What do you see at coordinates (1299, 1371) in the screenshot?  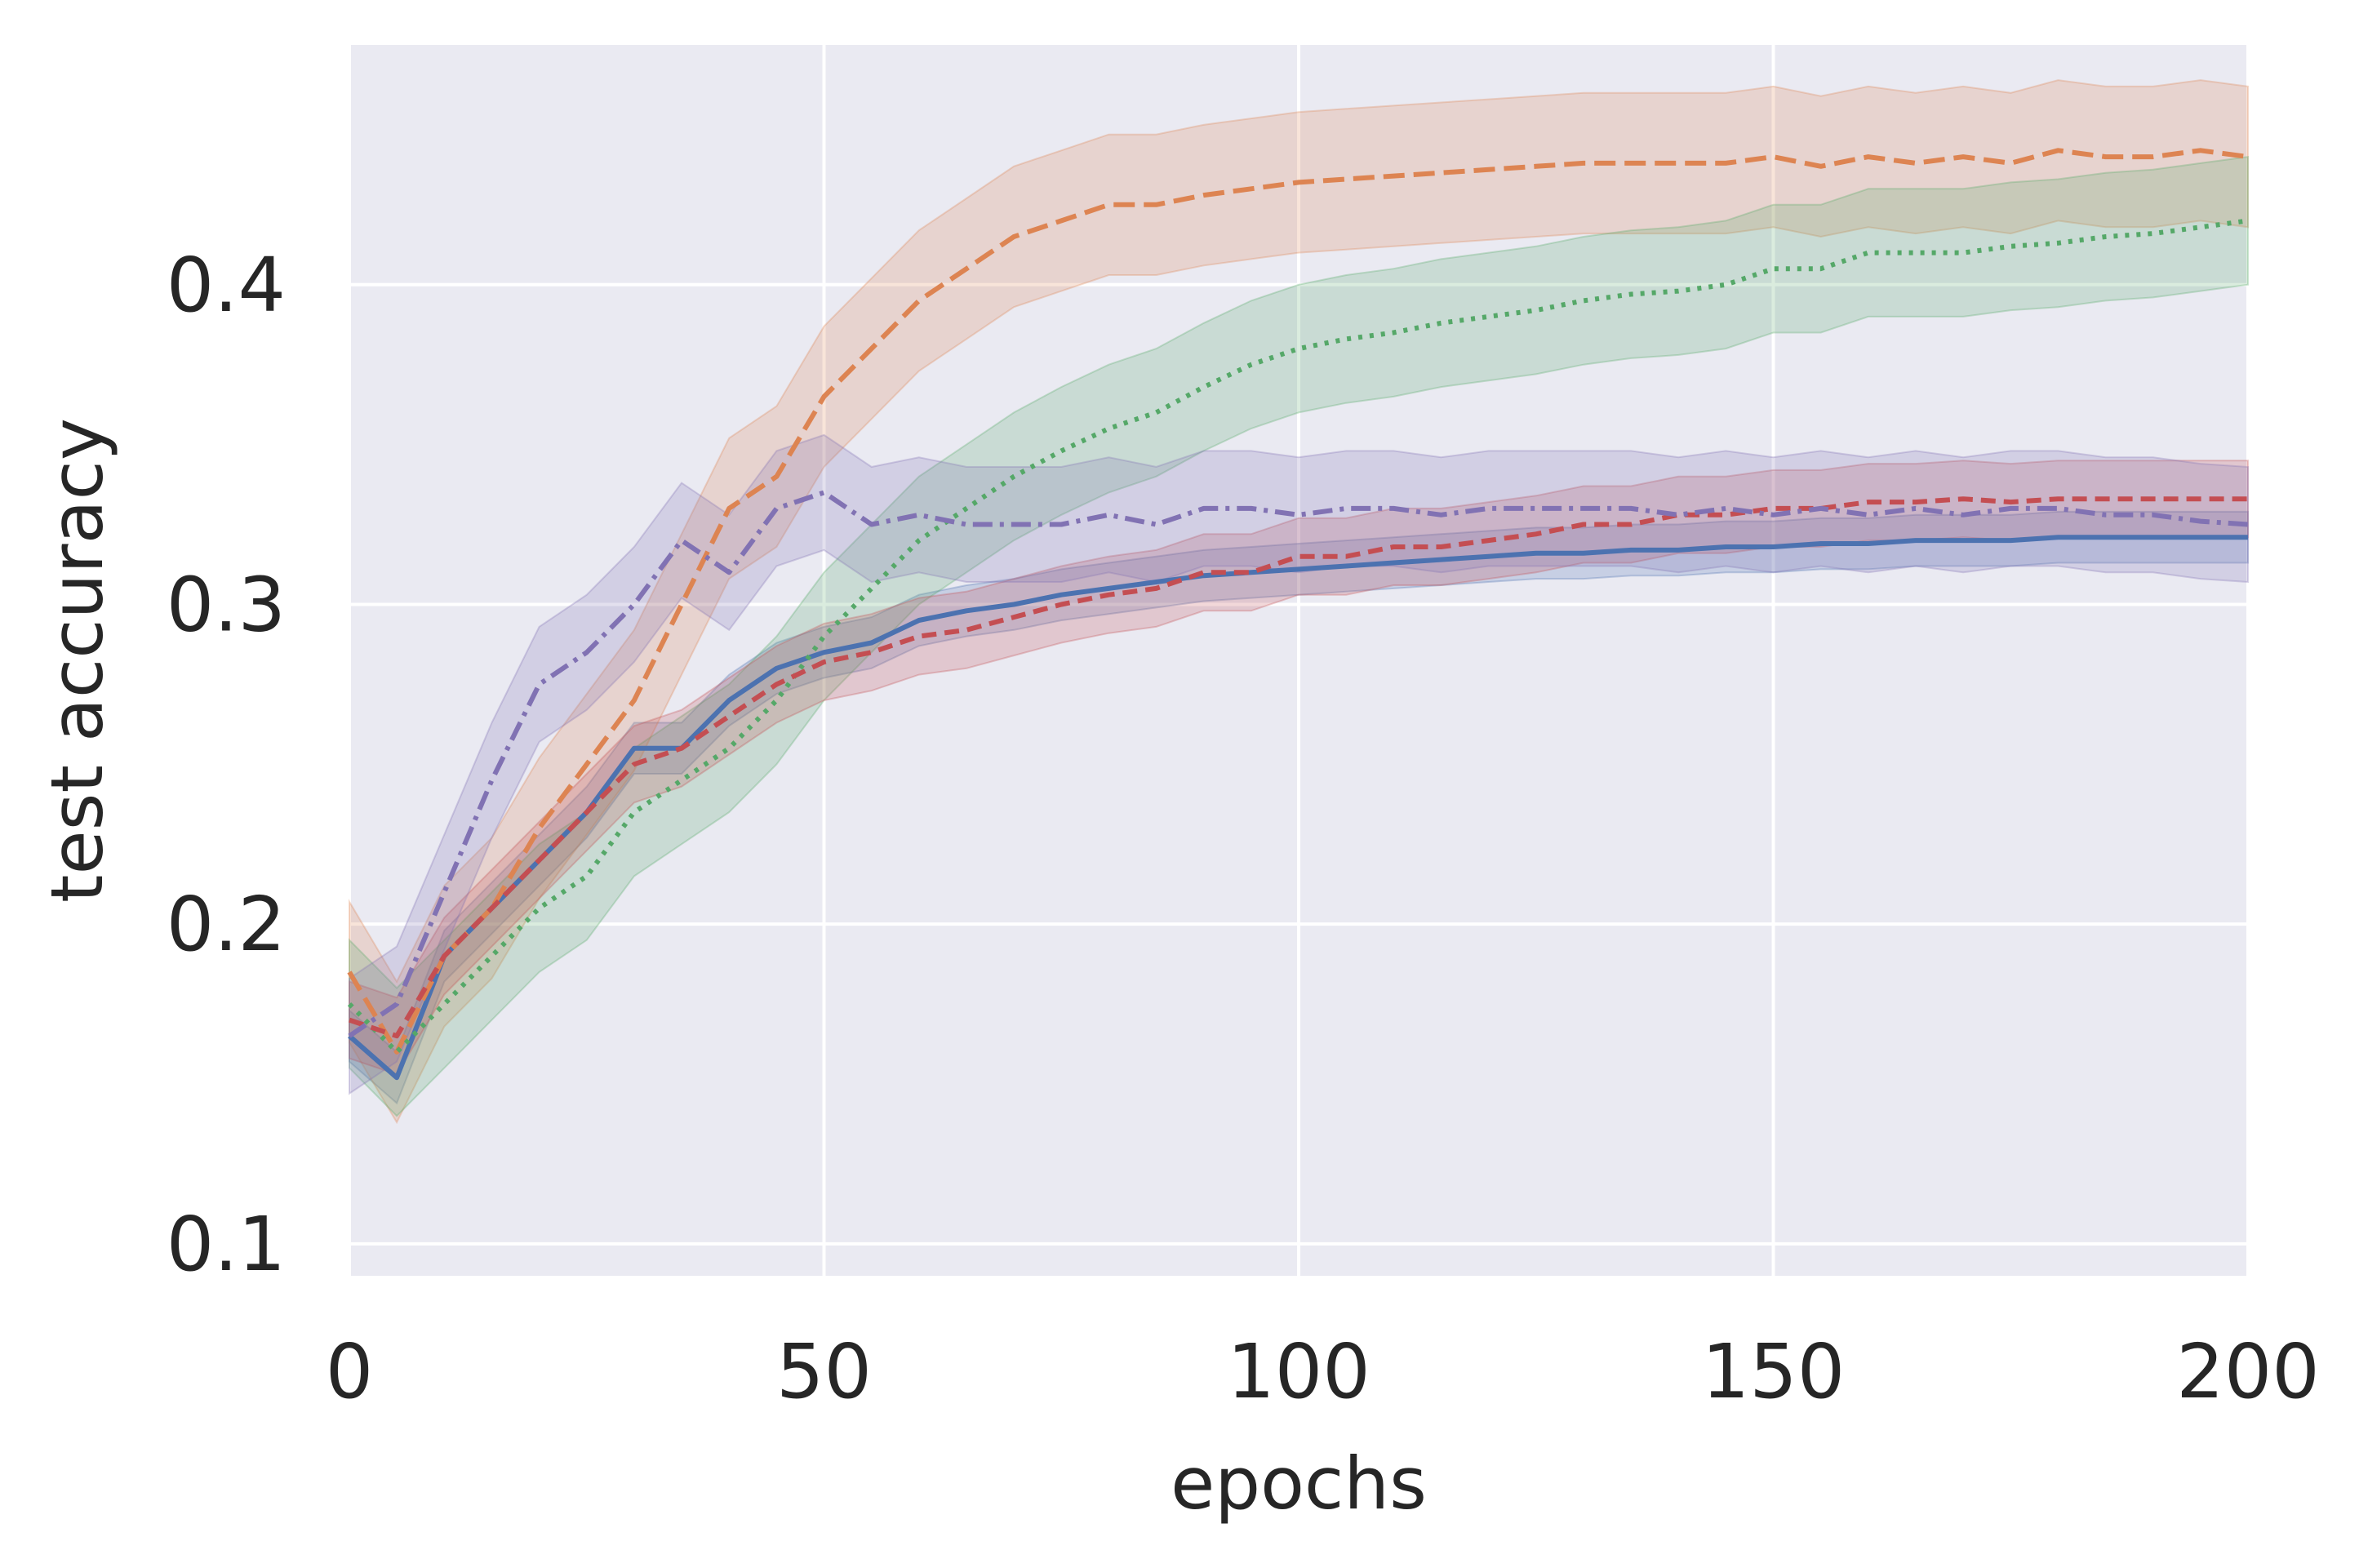 I see `x-tick-label: 100` at bounding box center [1299, 1371].